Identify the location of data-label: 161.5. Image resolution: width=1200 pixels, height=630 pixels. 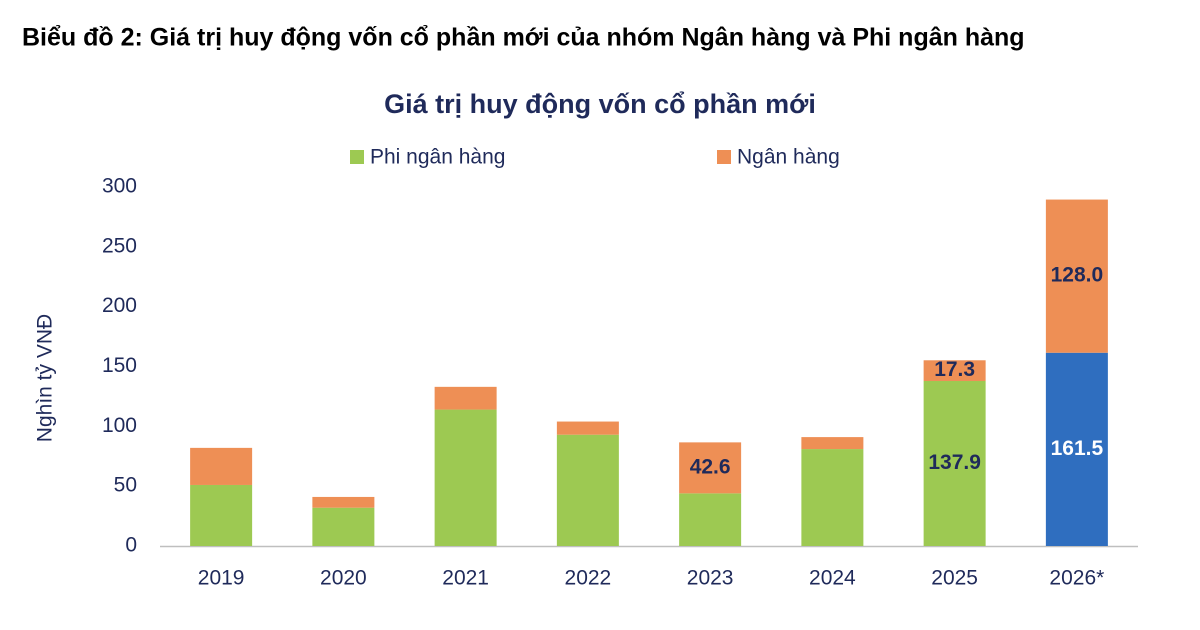
(1077, 448).